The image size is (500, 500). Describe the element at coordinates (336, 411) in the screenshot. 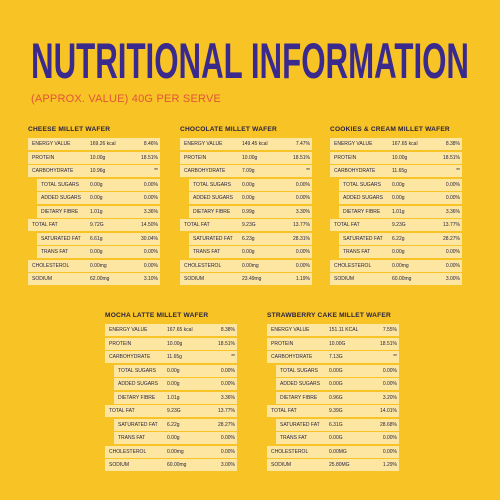

I see `amount: 9.39G` at that location.